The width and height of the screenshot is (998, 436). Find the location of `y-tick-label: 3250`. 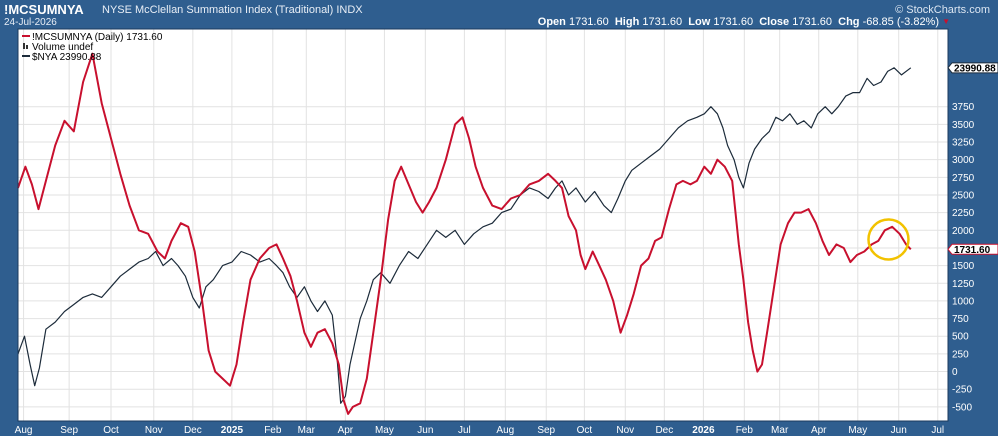

y-tick-label: 3250 is located at coordinates (963, 143).